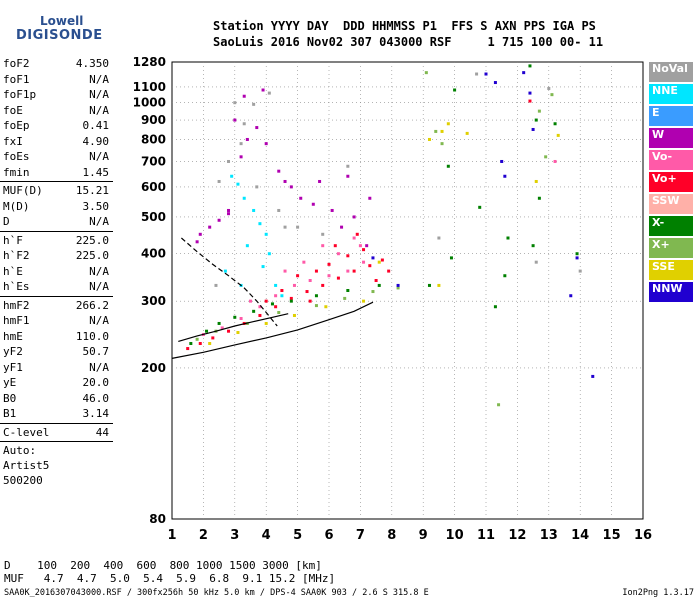 This screenshot has width=700, height=600. I want to click on param-row: B1 3.14, so click(56, 414).